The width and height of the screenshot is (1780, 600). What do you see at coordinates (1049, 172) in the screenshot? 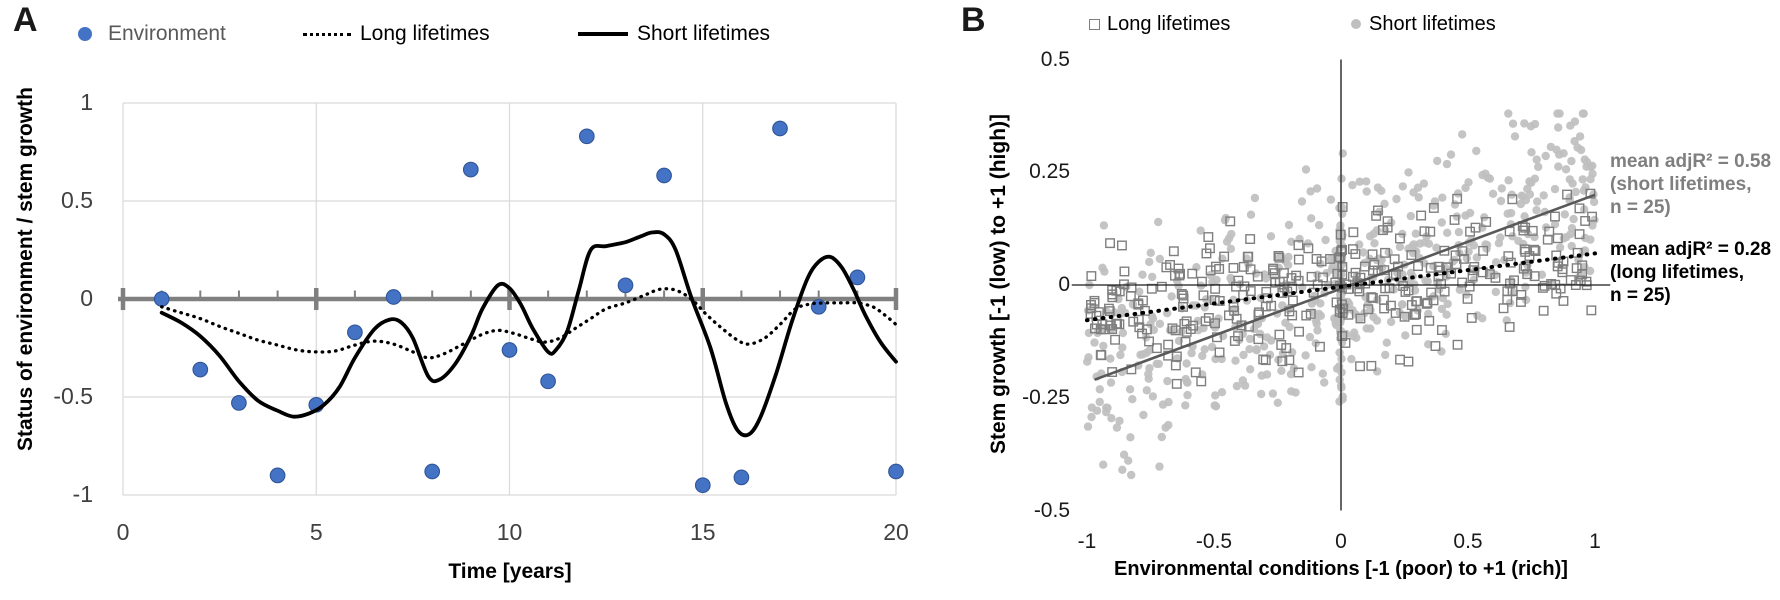
I see `tick-label: 0.25` at bounding box center [1049, 172].